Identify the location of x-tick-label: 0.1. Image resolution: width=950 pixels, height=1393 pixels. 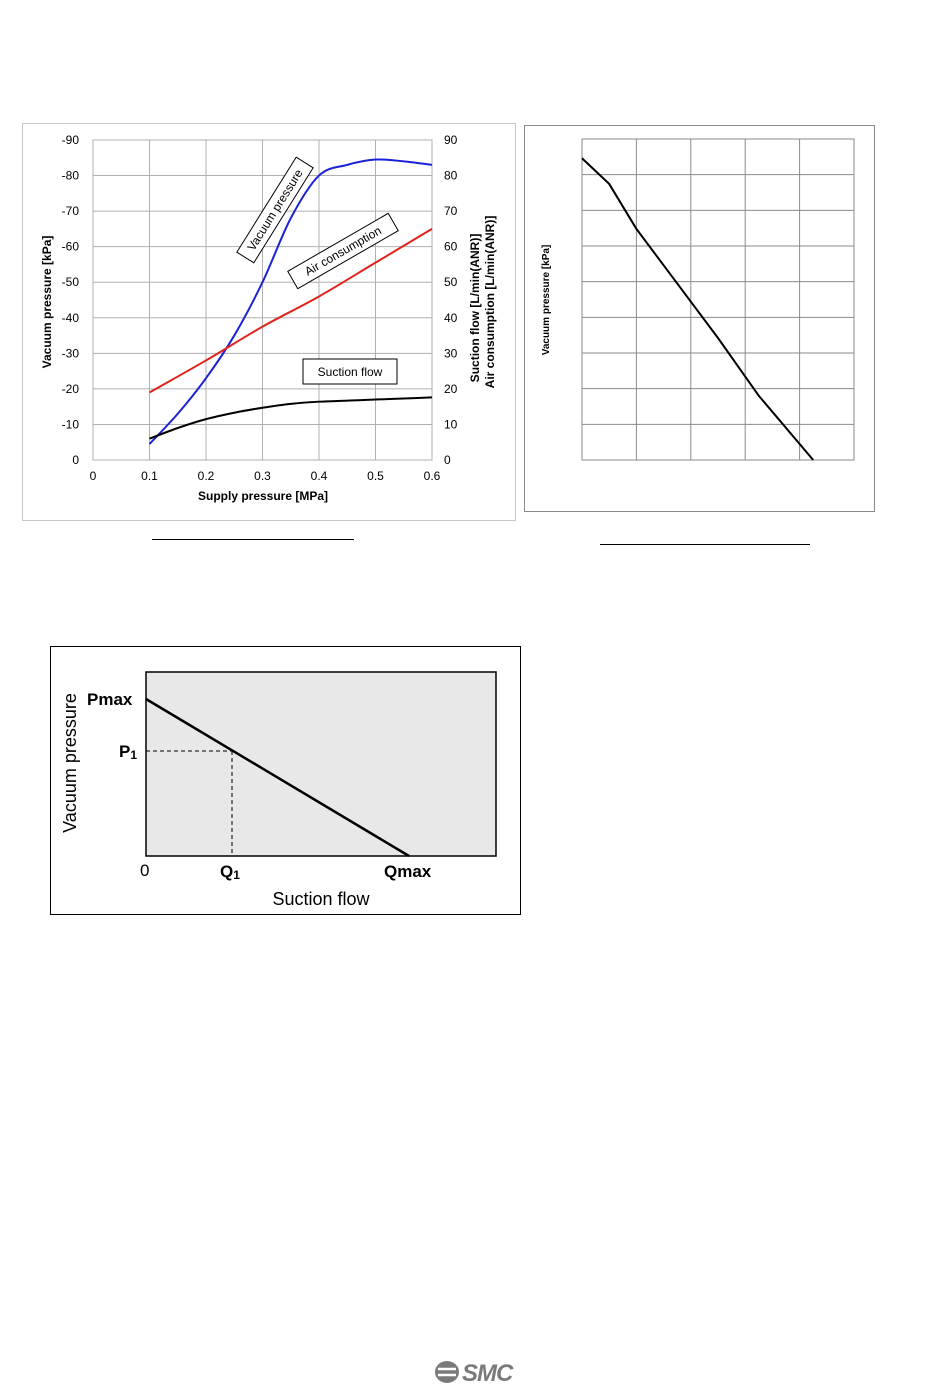
(149, 476).